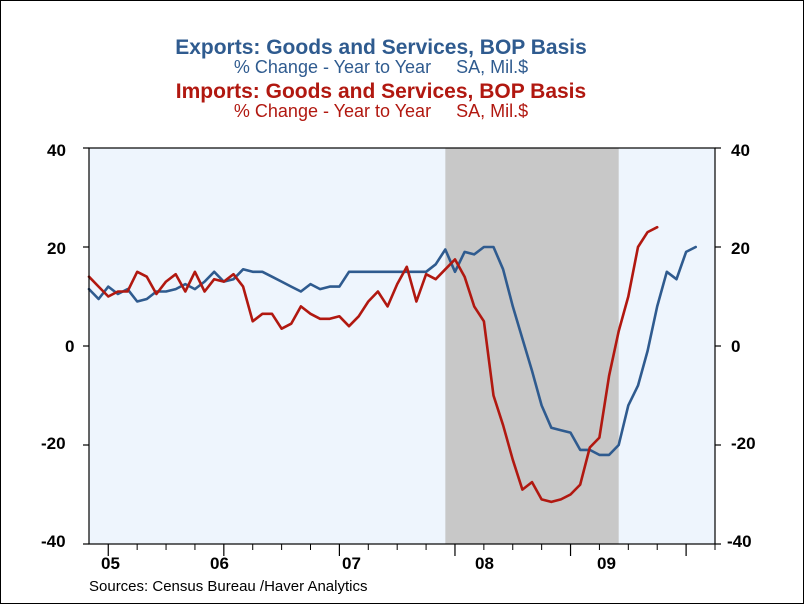 This screenshot has height=605, width=804. Describe the element at coordinates (532, 346) in the screenshot. I see `recession-shading` at that location.